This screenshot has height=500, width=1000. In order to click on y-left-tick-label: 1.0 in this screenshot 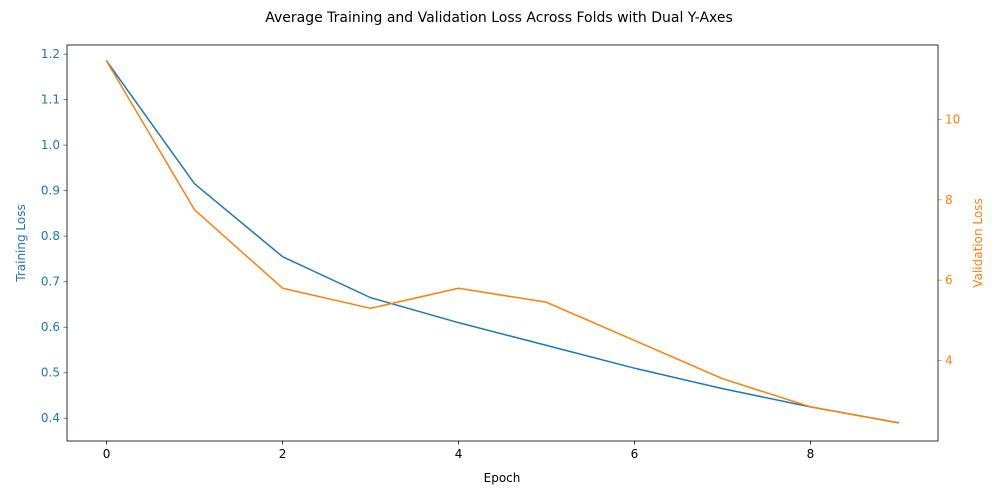, I will do `click(50, 145)`.